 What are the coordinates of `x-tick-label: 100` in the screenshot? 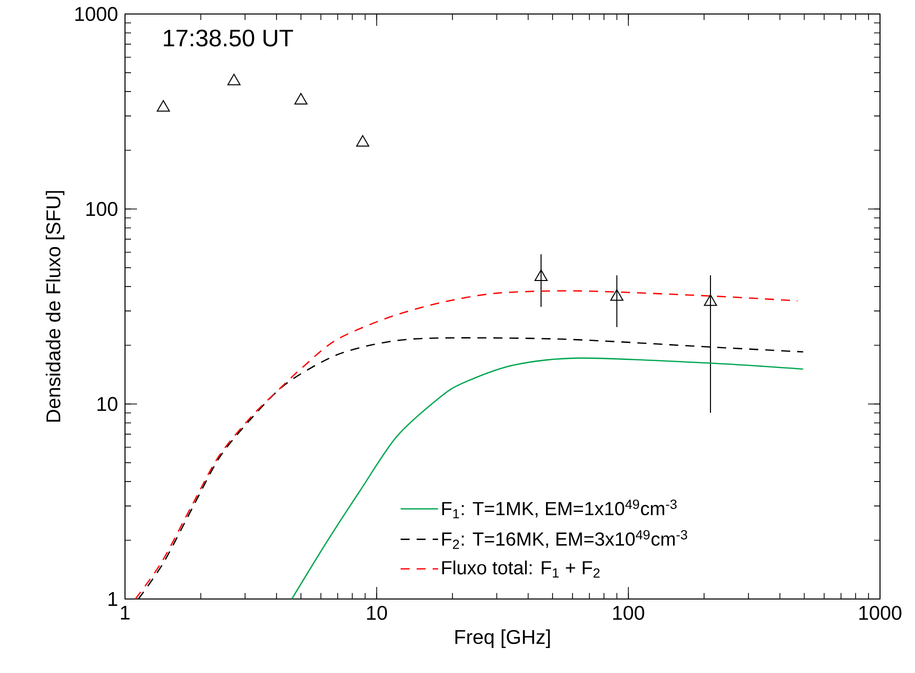 It's located at (628, 613).